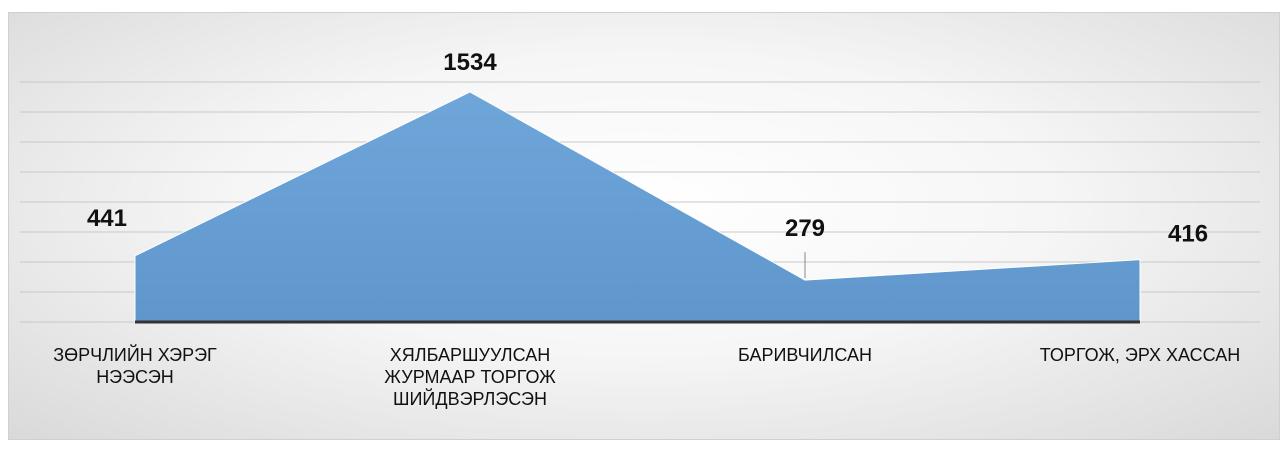 This screenshot has height=450, width=1282. Describe the element at coordinates (470, 62) in the screenshot. I see `data-label: 1534` at that location.